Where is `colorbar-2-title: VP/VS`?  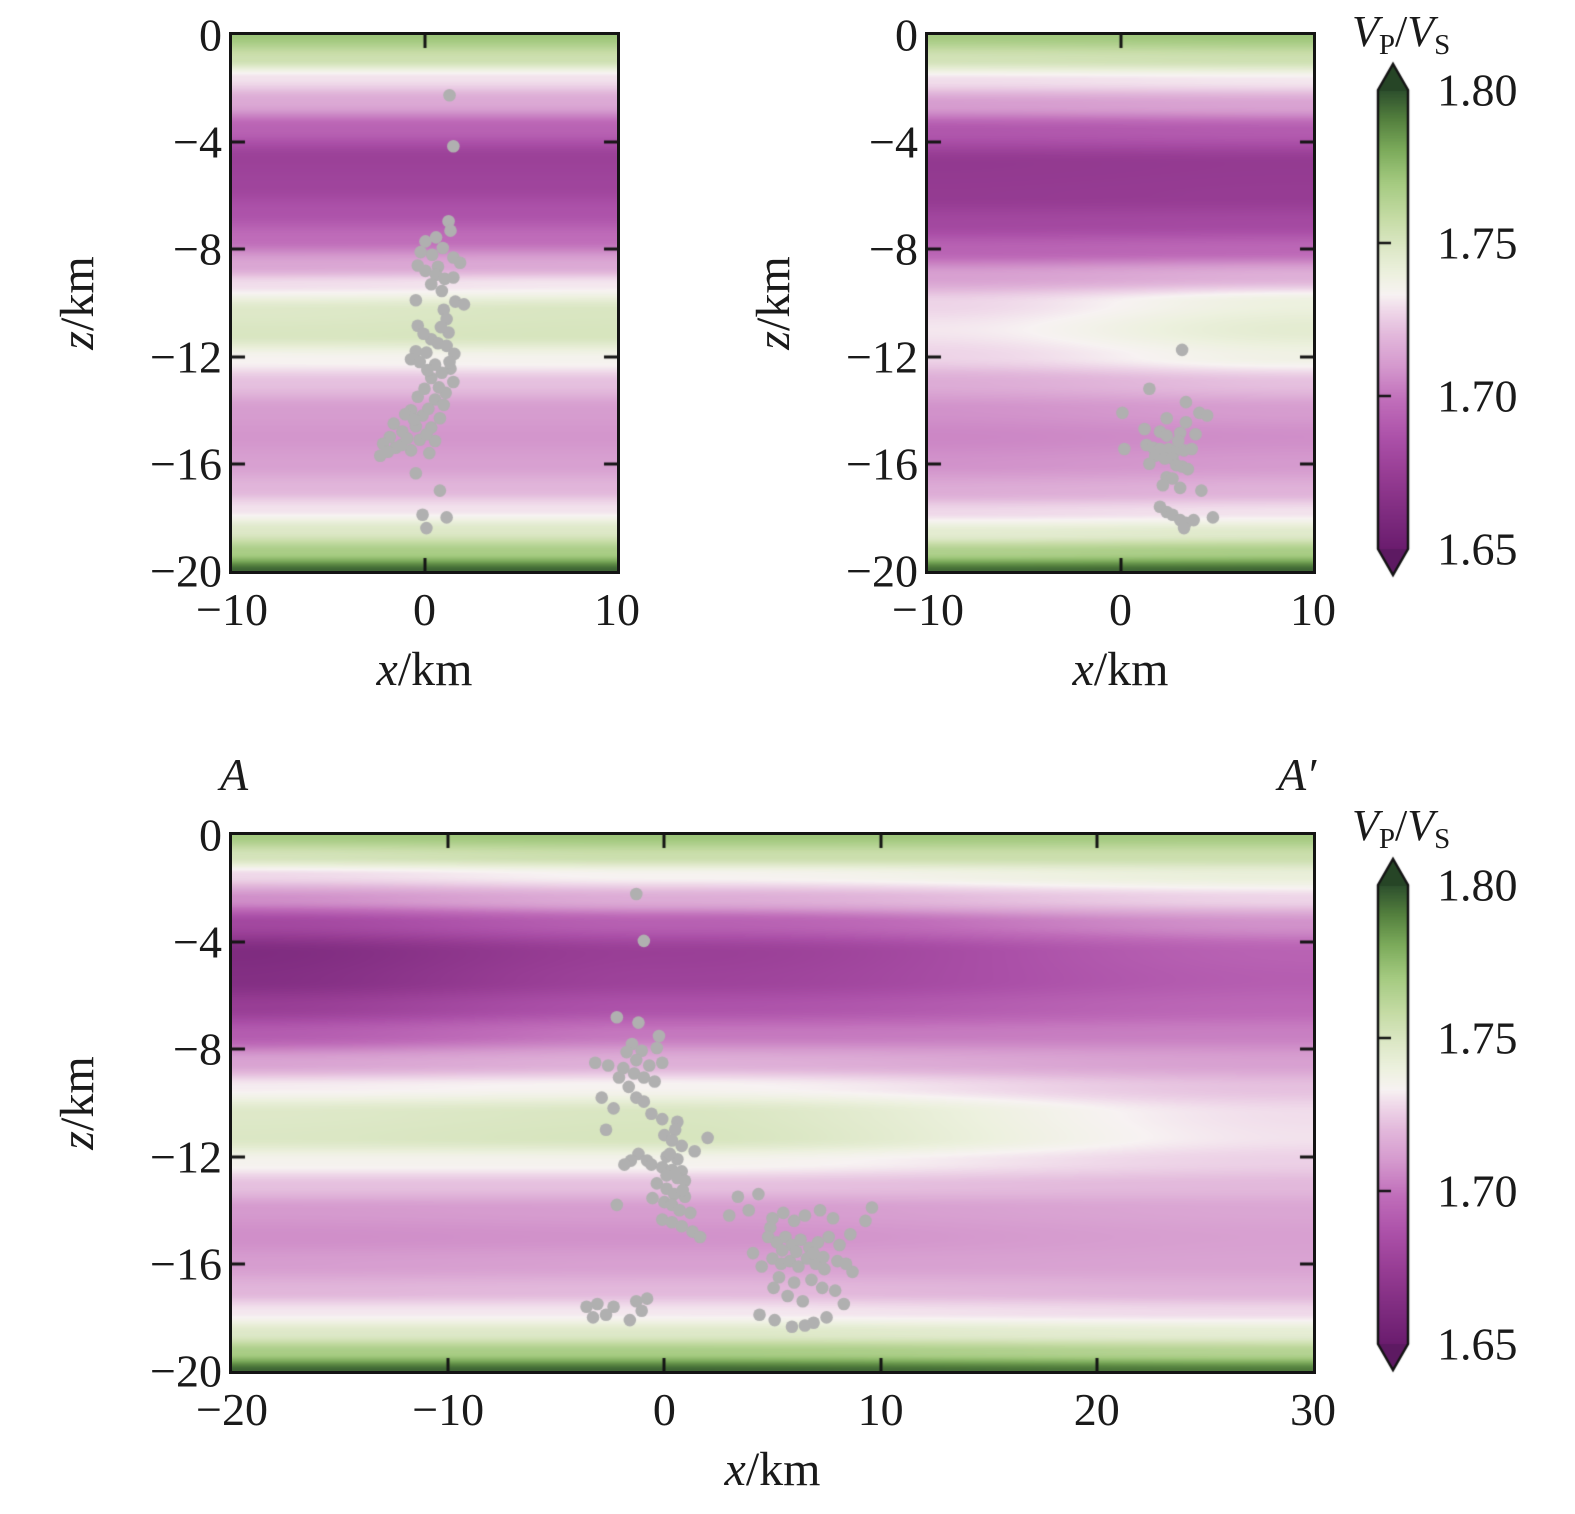
colorbar-2-title: VP/VS is located at coordinates (1401, 828).